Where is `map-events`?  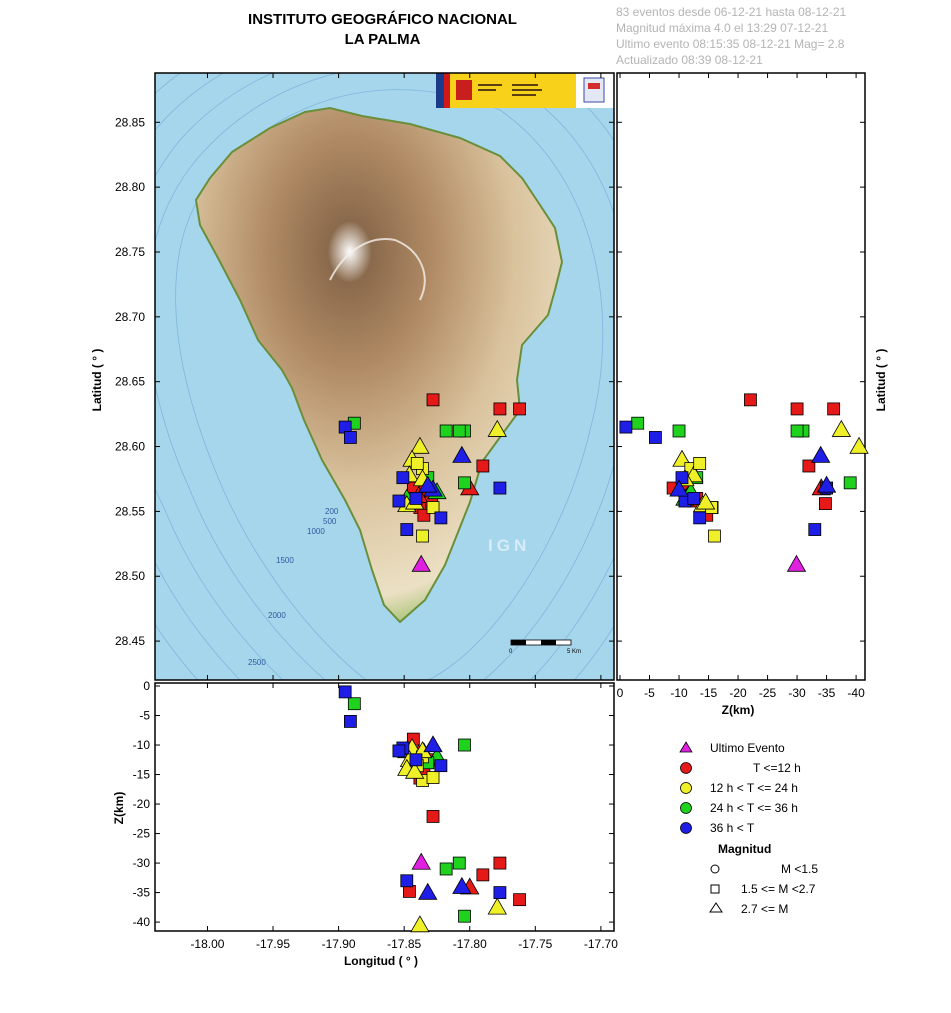
map-events is located at coordinates (432, 482).